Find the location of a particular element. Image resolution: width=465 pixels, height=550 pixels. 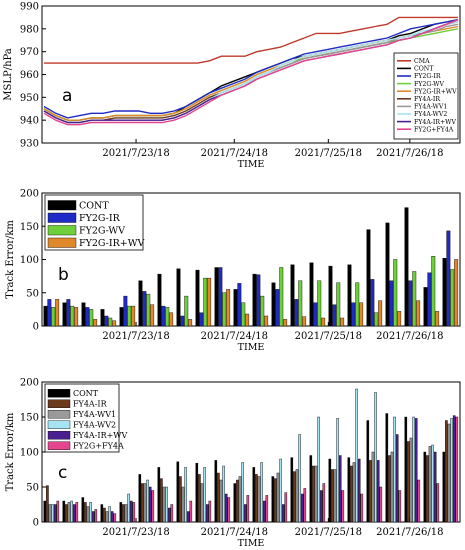

y-tick-label: 970 is located at coordinates (29, 52).